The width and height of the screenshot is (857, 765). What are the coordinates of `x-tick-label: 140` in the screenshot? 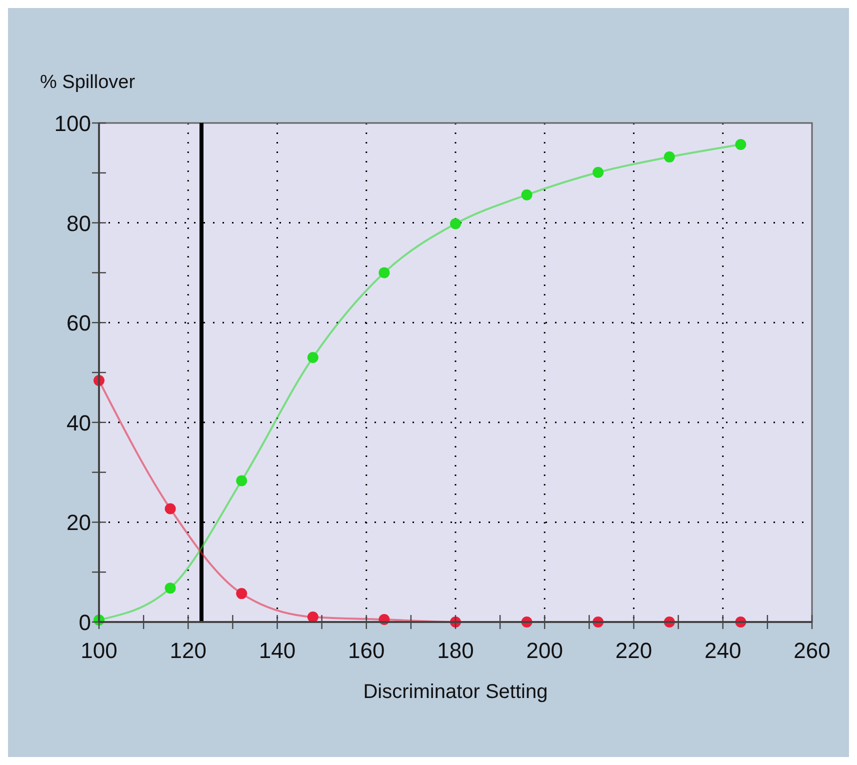 It's located at (277, 650).